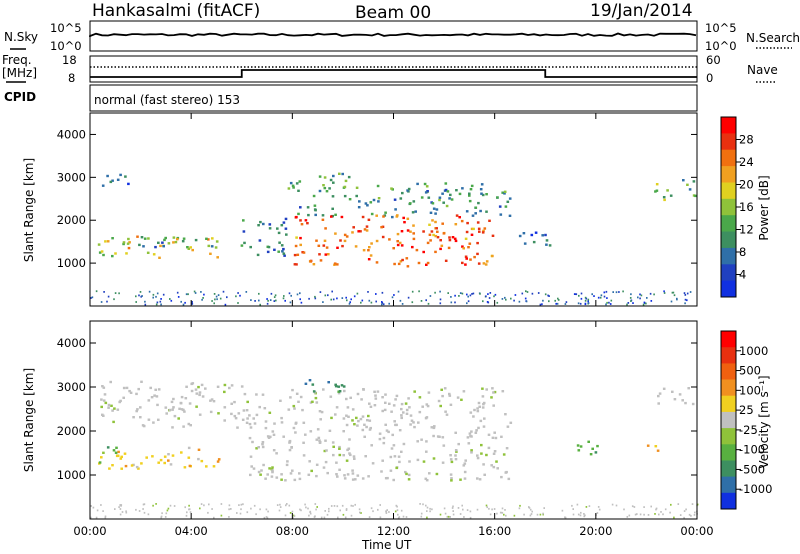  I want to click on y-tick-label: 4000, so click(71, 134).